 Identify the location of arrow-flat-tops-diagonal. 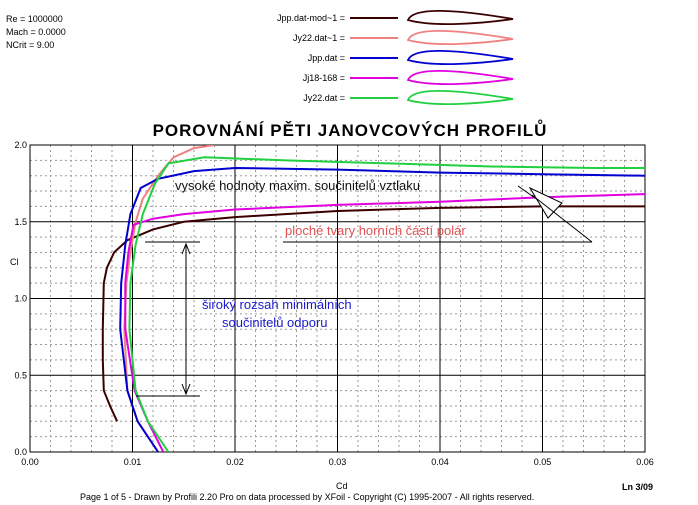
(562, 218).